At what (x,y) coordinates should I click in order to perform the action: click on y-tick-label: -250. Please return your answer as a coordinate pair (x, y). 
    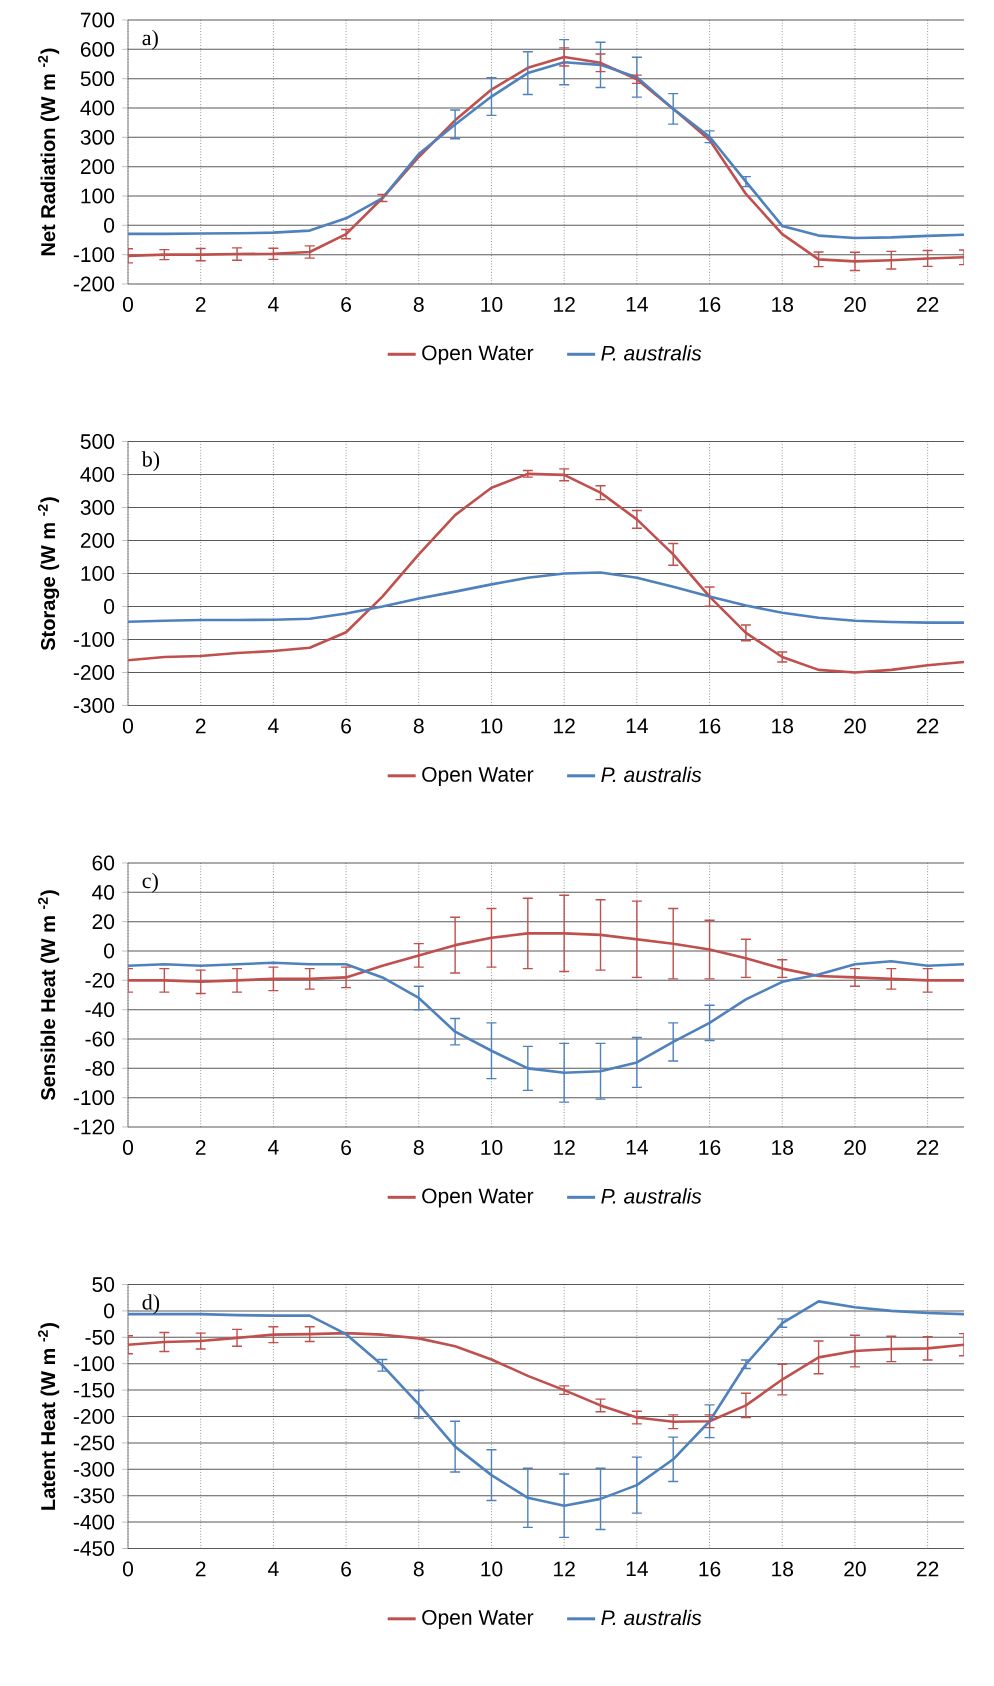
    Looking at the image, I should click on (94, 1443).